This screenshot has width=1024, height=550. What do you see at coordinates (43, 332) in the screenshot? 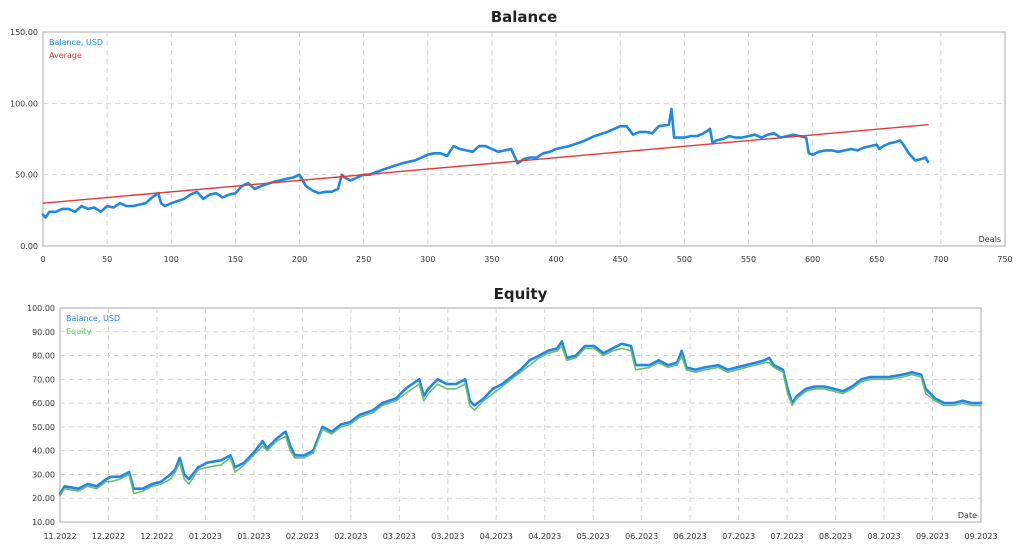
I see `y-tick-label: 90.00` at bounding box center [43, 332].